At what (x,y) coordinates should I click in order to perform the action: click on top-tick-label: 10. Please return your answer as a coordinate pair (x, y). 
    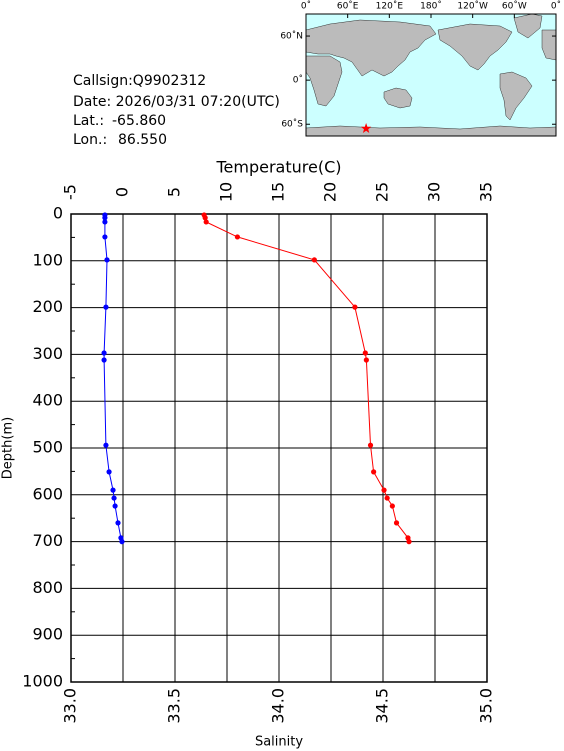
    Looking at the image, I should click on (226, 192).